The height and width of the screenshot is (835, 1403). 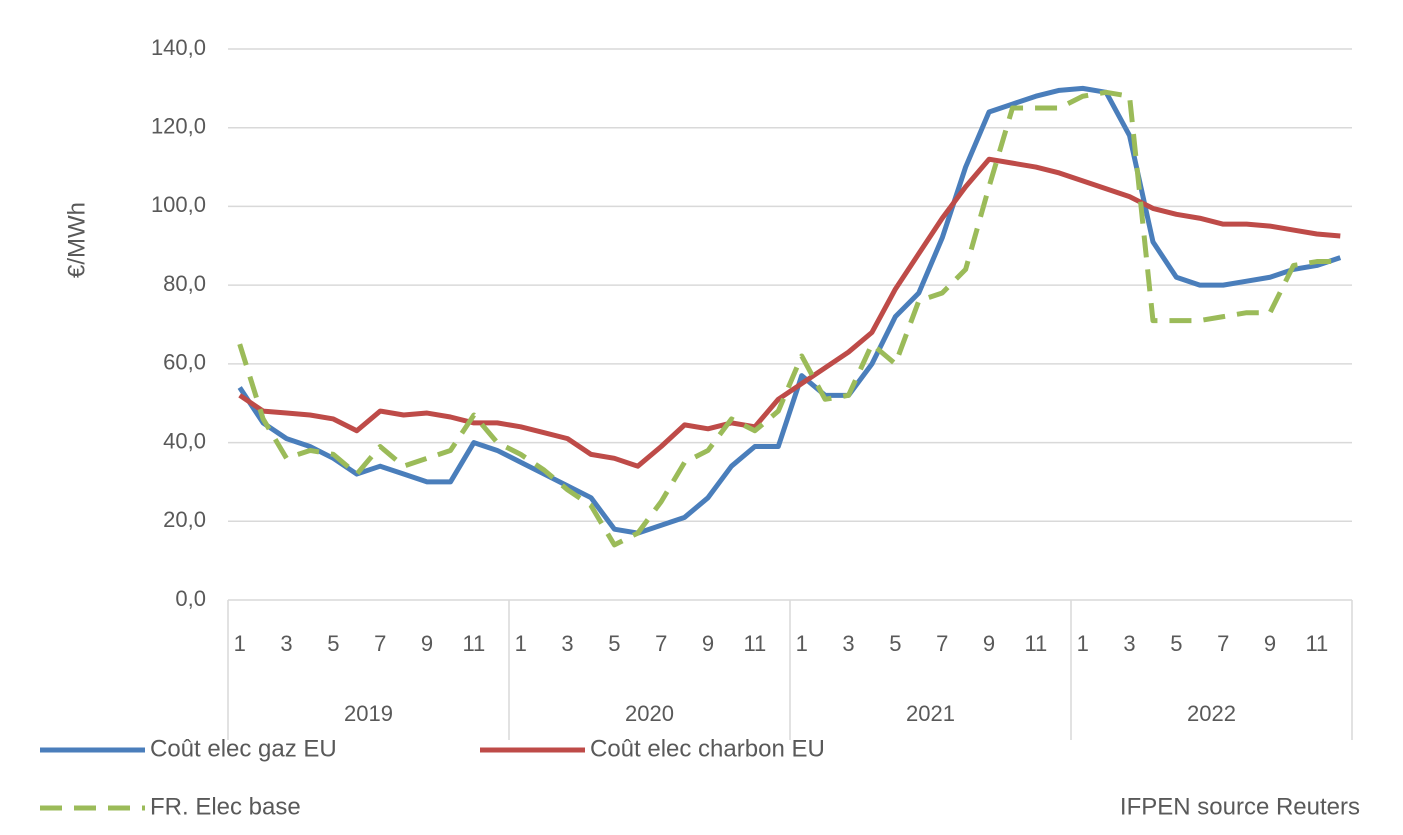 What do you see at coordinates (368, 713) in the screenshot?
I see `year-label: 2019` at bounding box center [368, 713].